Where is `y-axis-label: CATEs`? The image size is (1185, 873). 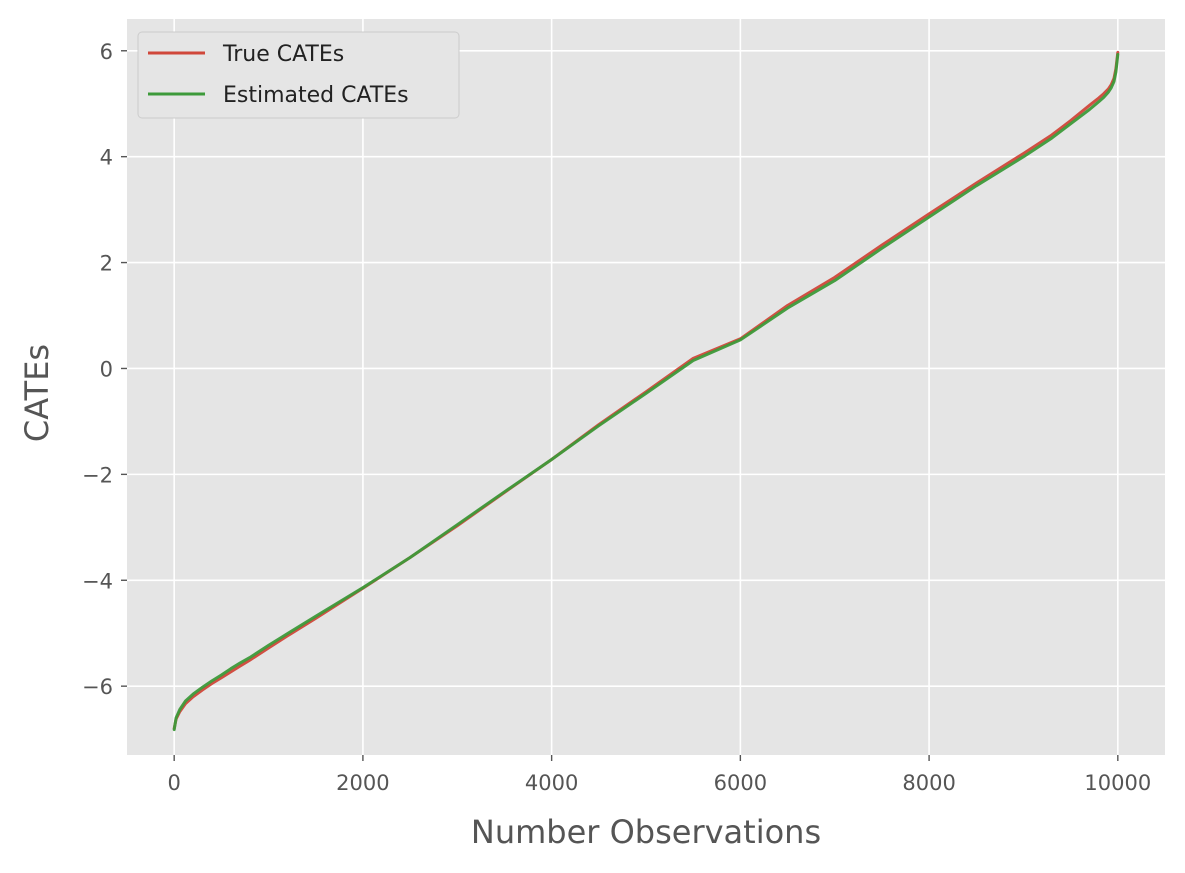 y-axis-label: CATEs is located at coordinates (37, 393).